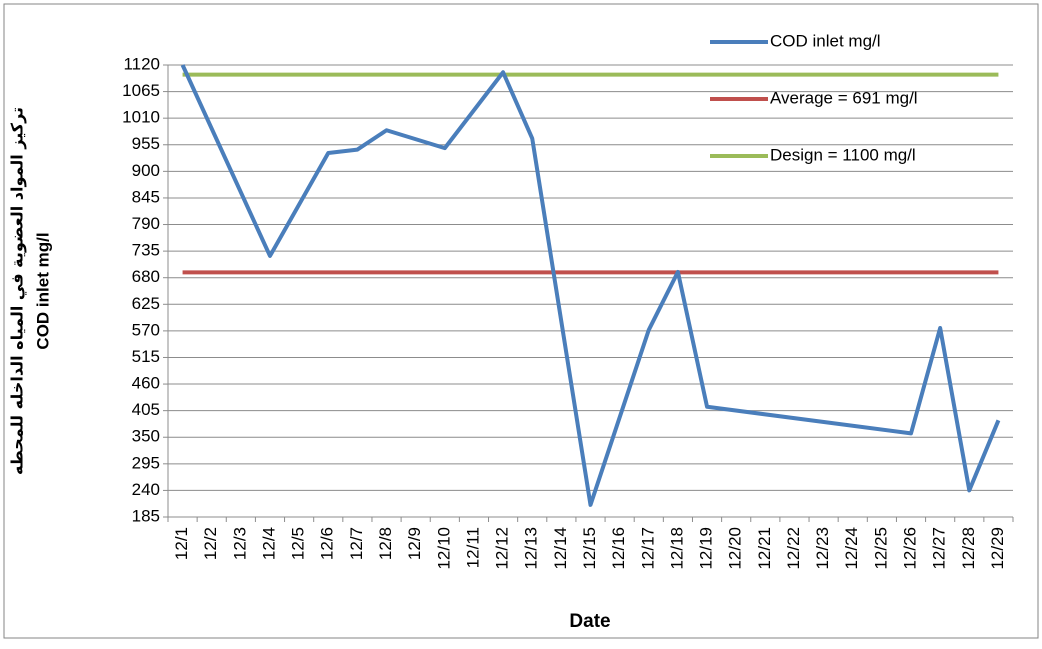 The image size is (1042, 649). What do you see at coordinates (589, 621) in the screenshot?
I see `x-axis-title: Date` at bounding box center [589, 621].